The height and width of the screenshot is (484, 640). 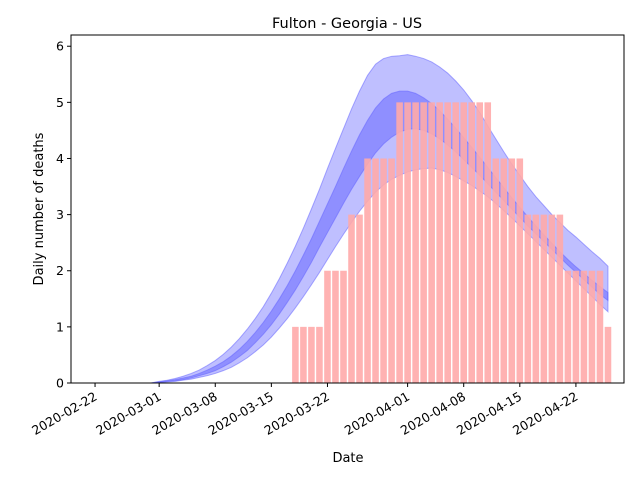 What do you see at coordinates (60, 270) in the screenshot?
I see `y-tick-label: 2` at bounding box center [60, 270].